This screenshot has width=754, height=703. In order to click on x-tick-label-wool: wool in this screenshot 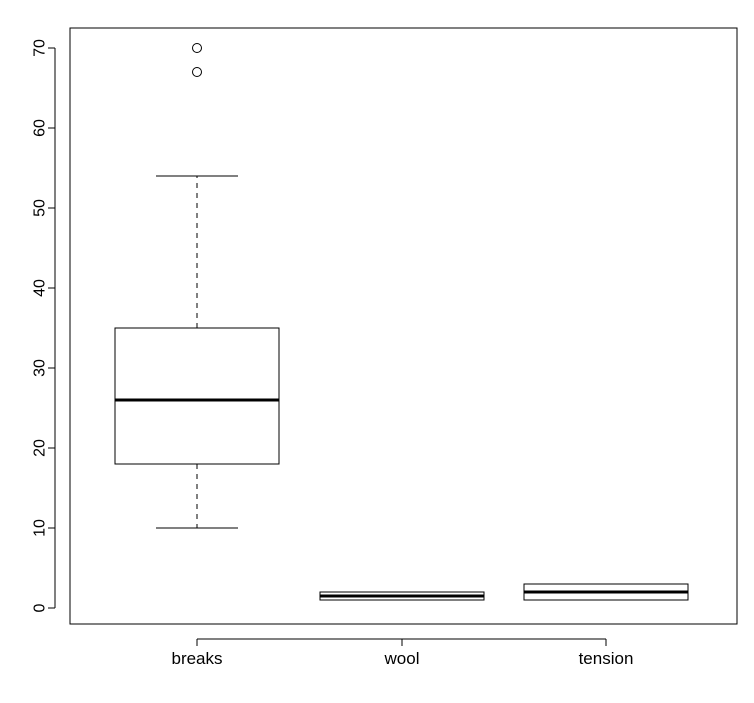, I will do `click(402, 658)`.